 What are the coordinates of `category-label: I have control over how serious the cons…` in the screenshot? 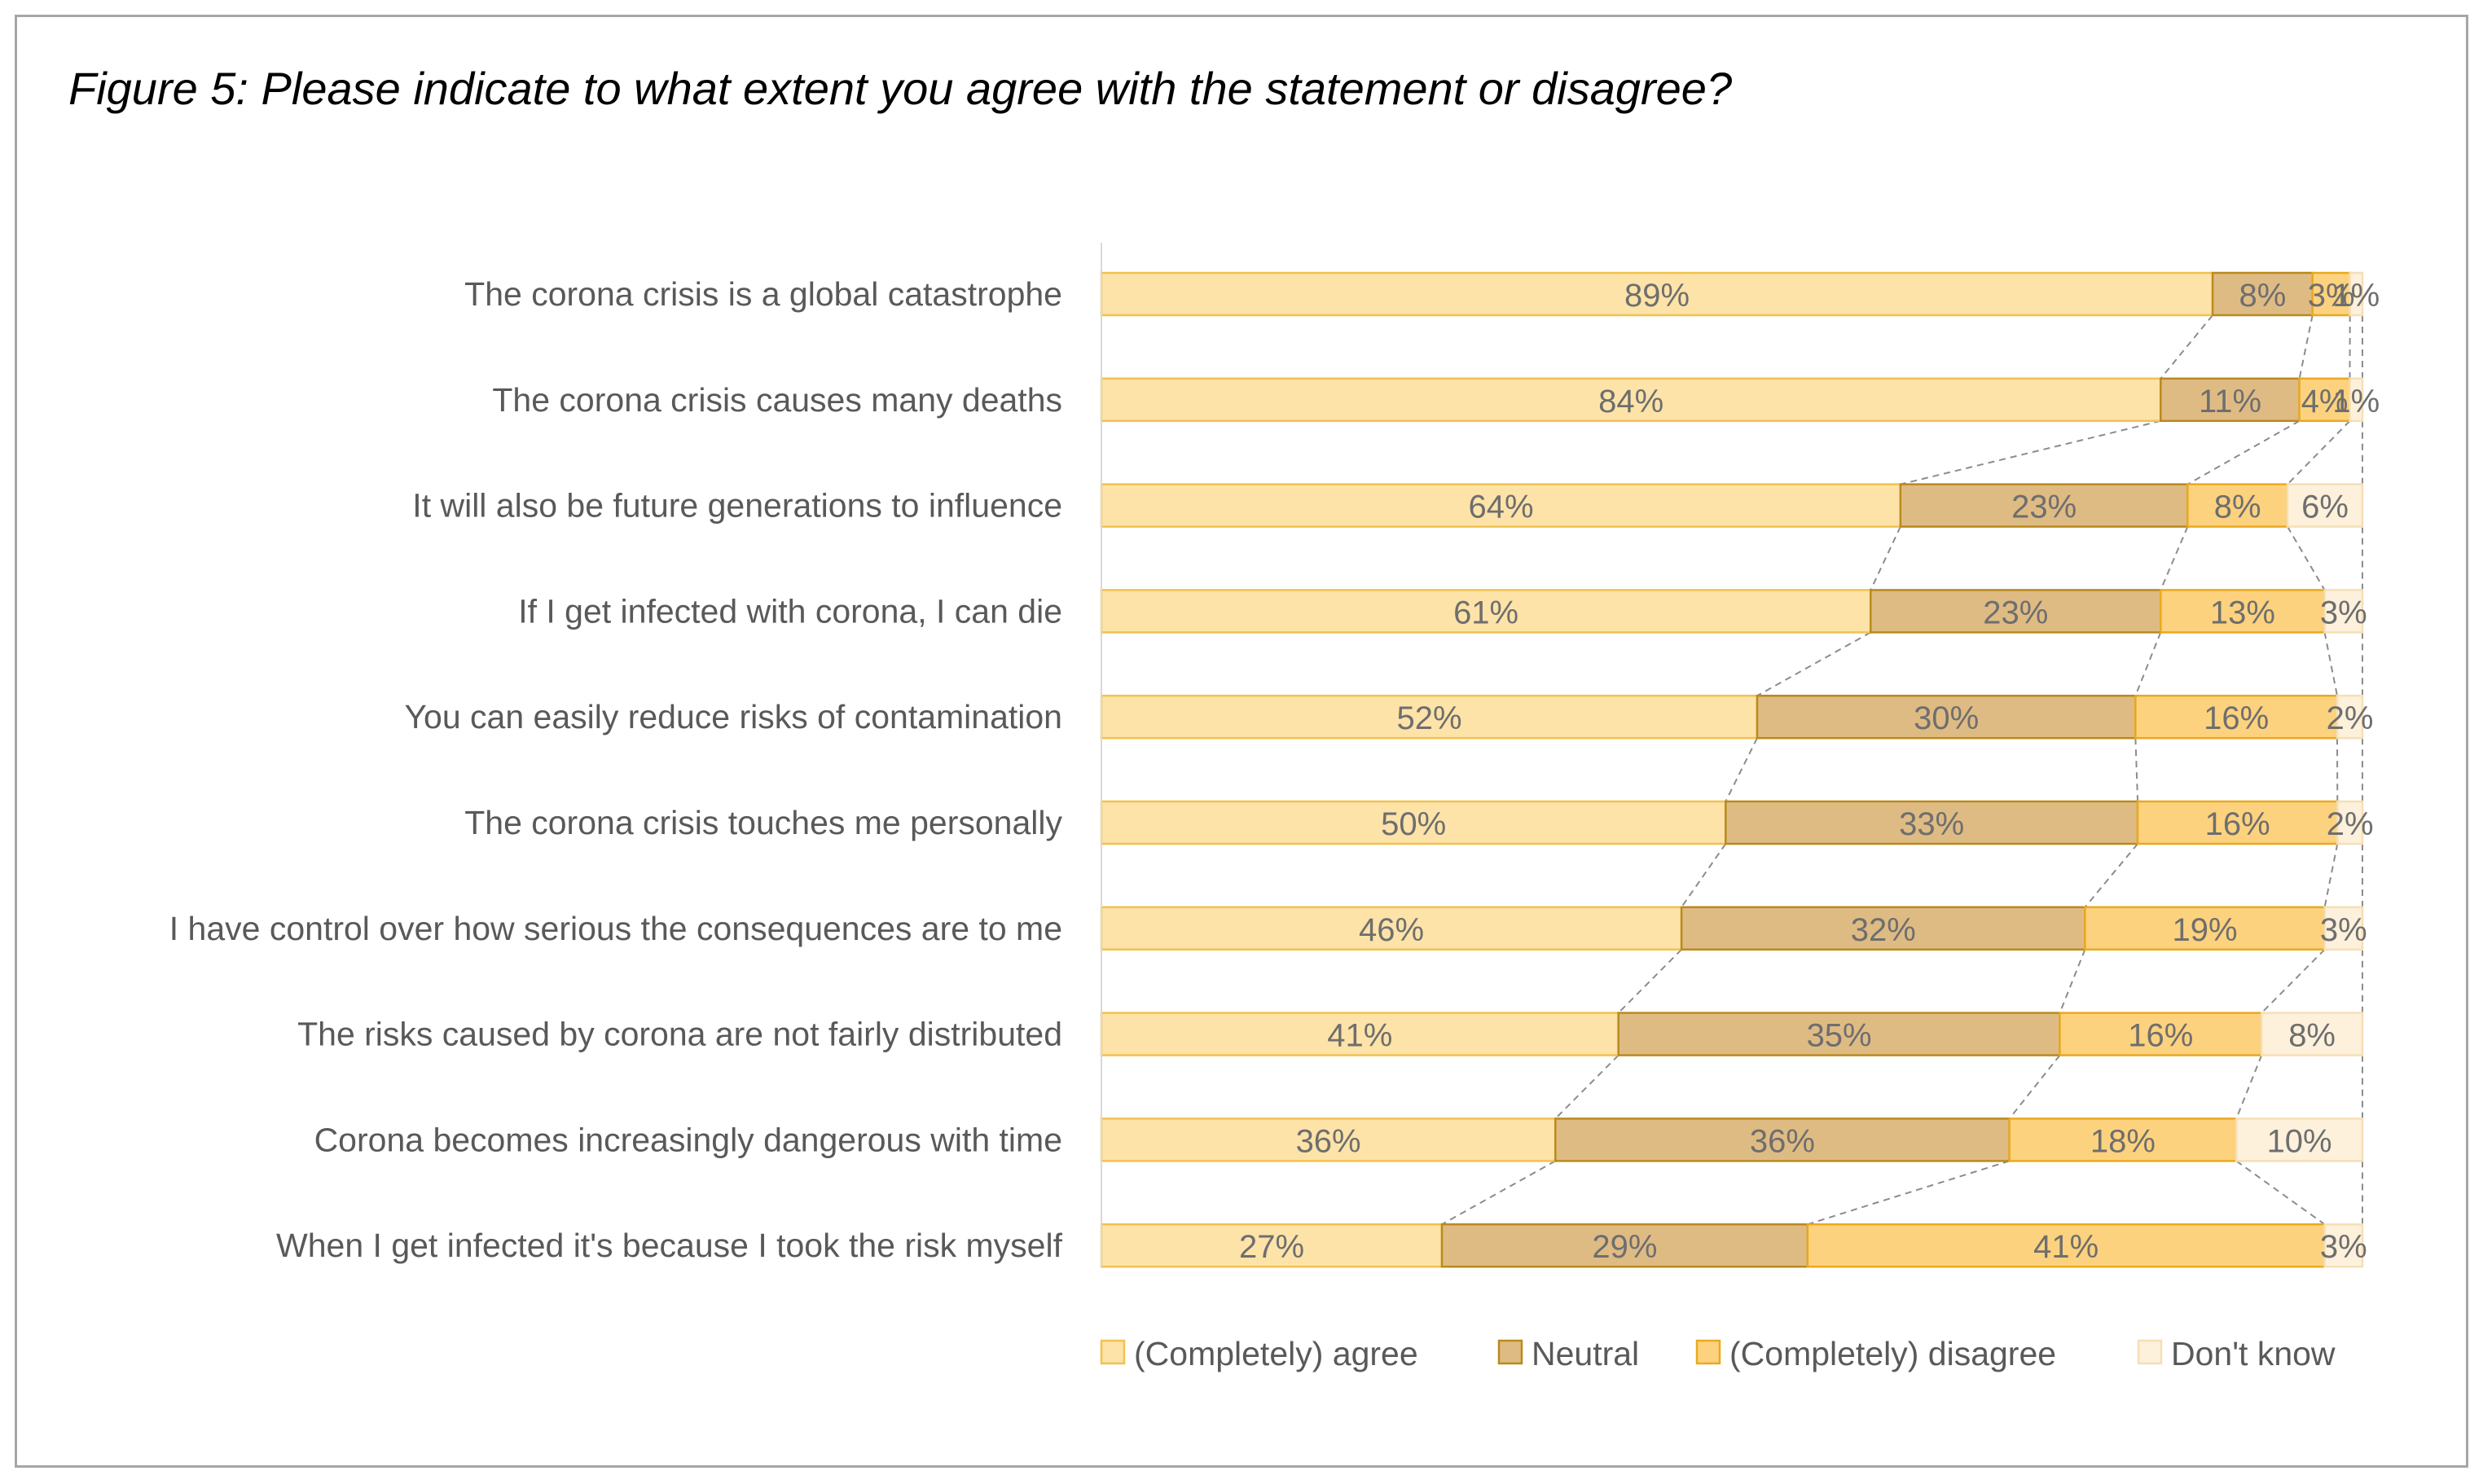 It's located at (615, 928).